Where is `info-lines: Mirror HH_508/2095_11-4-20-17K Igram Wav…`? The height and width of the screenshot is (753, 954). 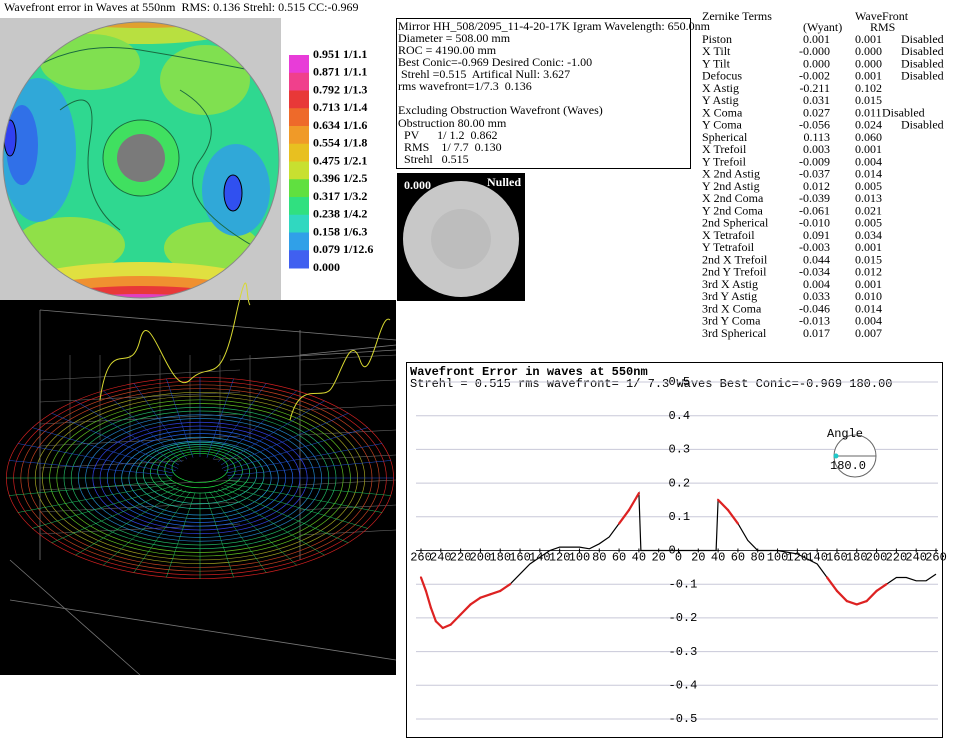 info-lines: Mirror HH_508/2095_11-4-20-17K Igram Wav… is located at coordinates (554, 92).